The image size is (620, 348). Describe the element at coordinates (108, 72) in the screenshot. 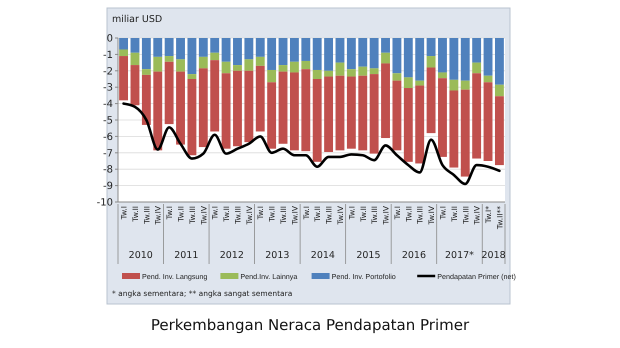

I see `y-tick-label: -2` at that location.